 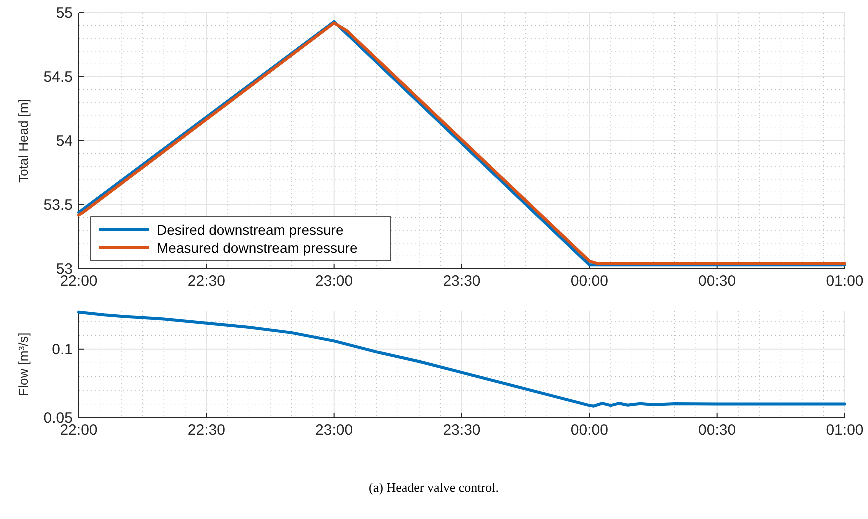 I want to click on legend-label: Measured downstream pressure, so click(x=257, y=248).